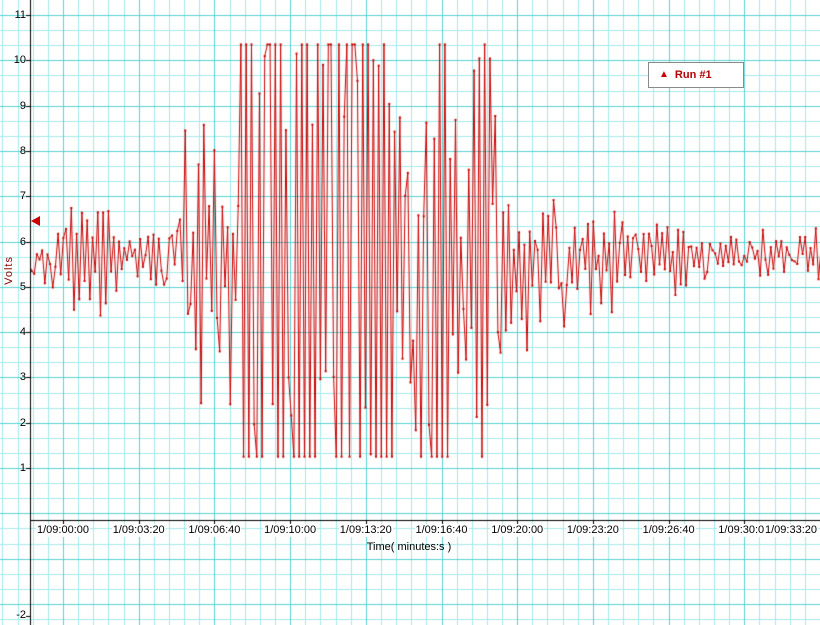 Image resolution: width=820 pixels, height=625 pixels. I want to click on y-axis-title: Volts, so click(9, 270).